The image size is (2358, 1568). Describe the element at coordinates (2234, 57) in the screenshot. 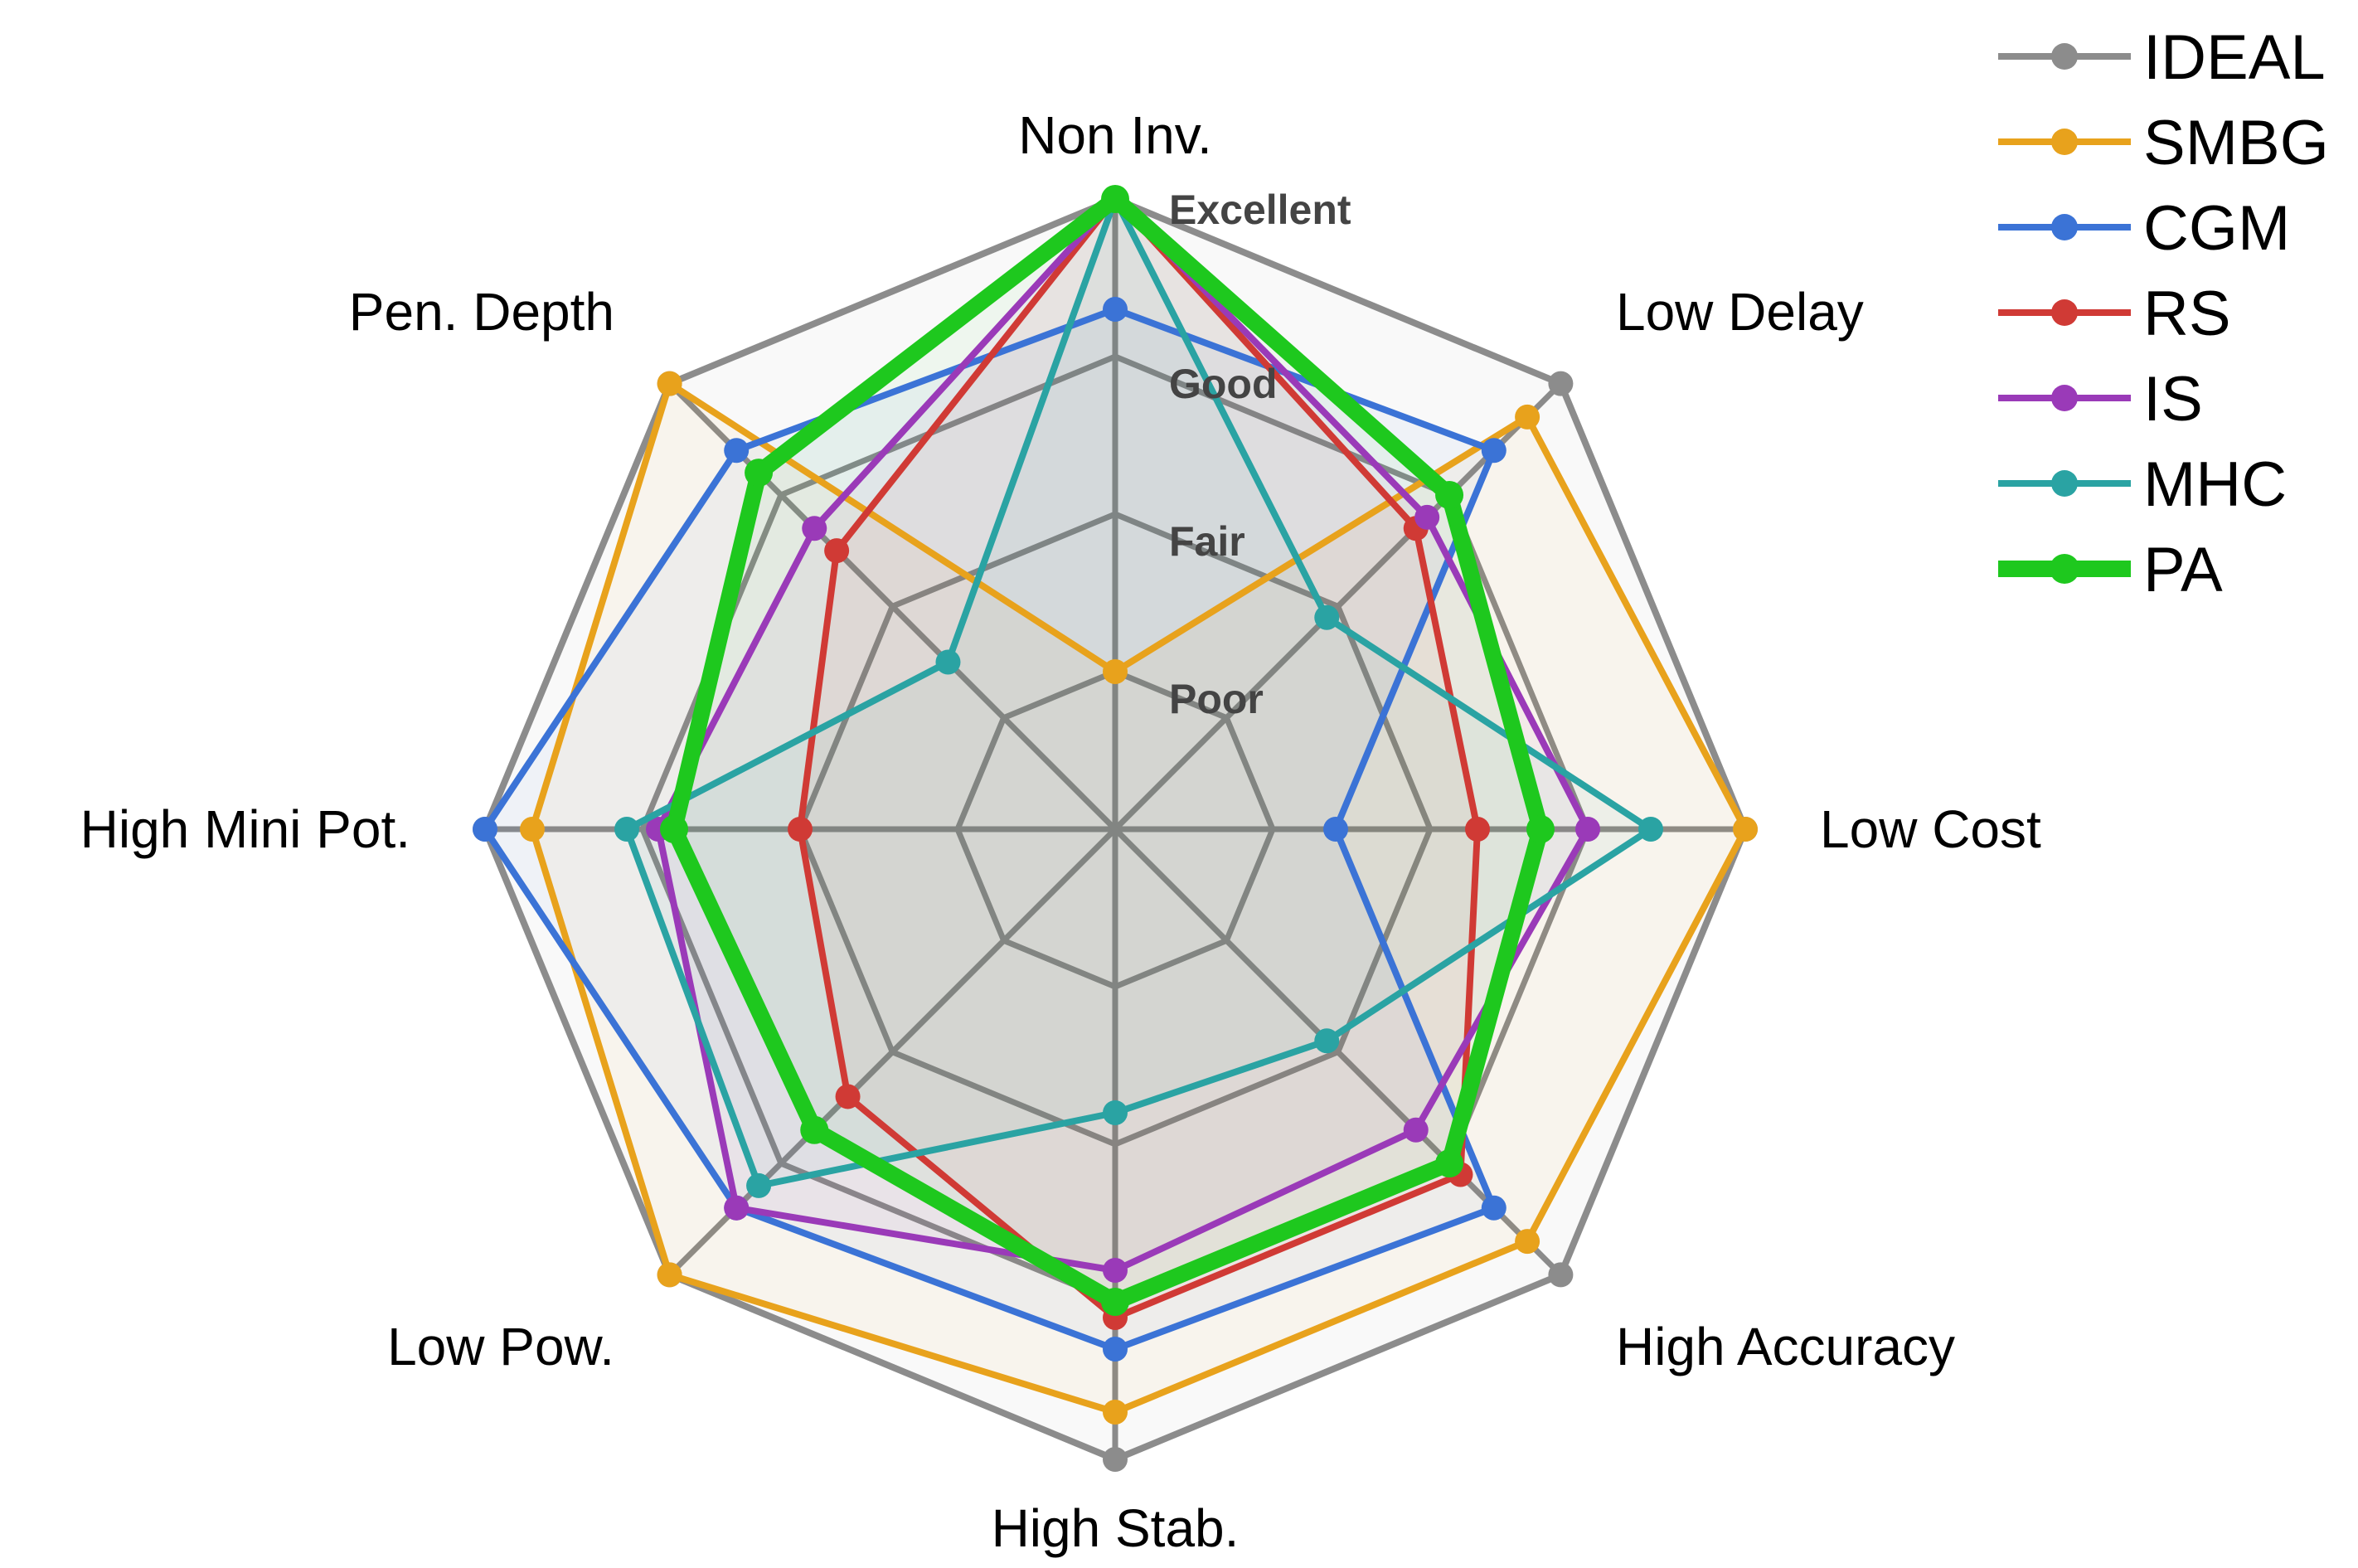

I see `legend-label: IDEAL` at that location.